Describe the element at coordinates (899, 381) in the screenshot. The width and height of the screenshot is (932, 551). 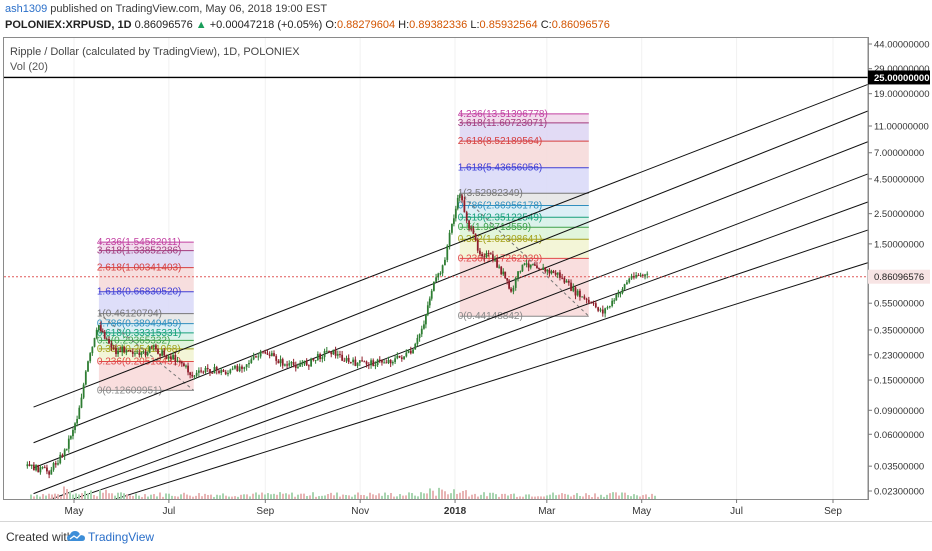
I see `y-tick-label: 0.15000000` at that location.